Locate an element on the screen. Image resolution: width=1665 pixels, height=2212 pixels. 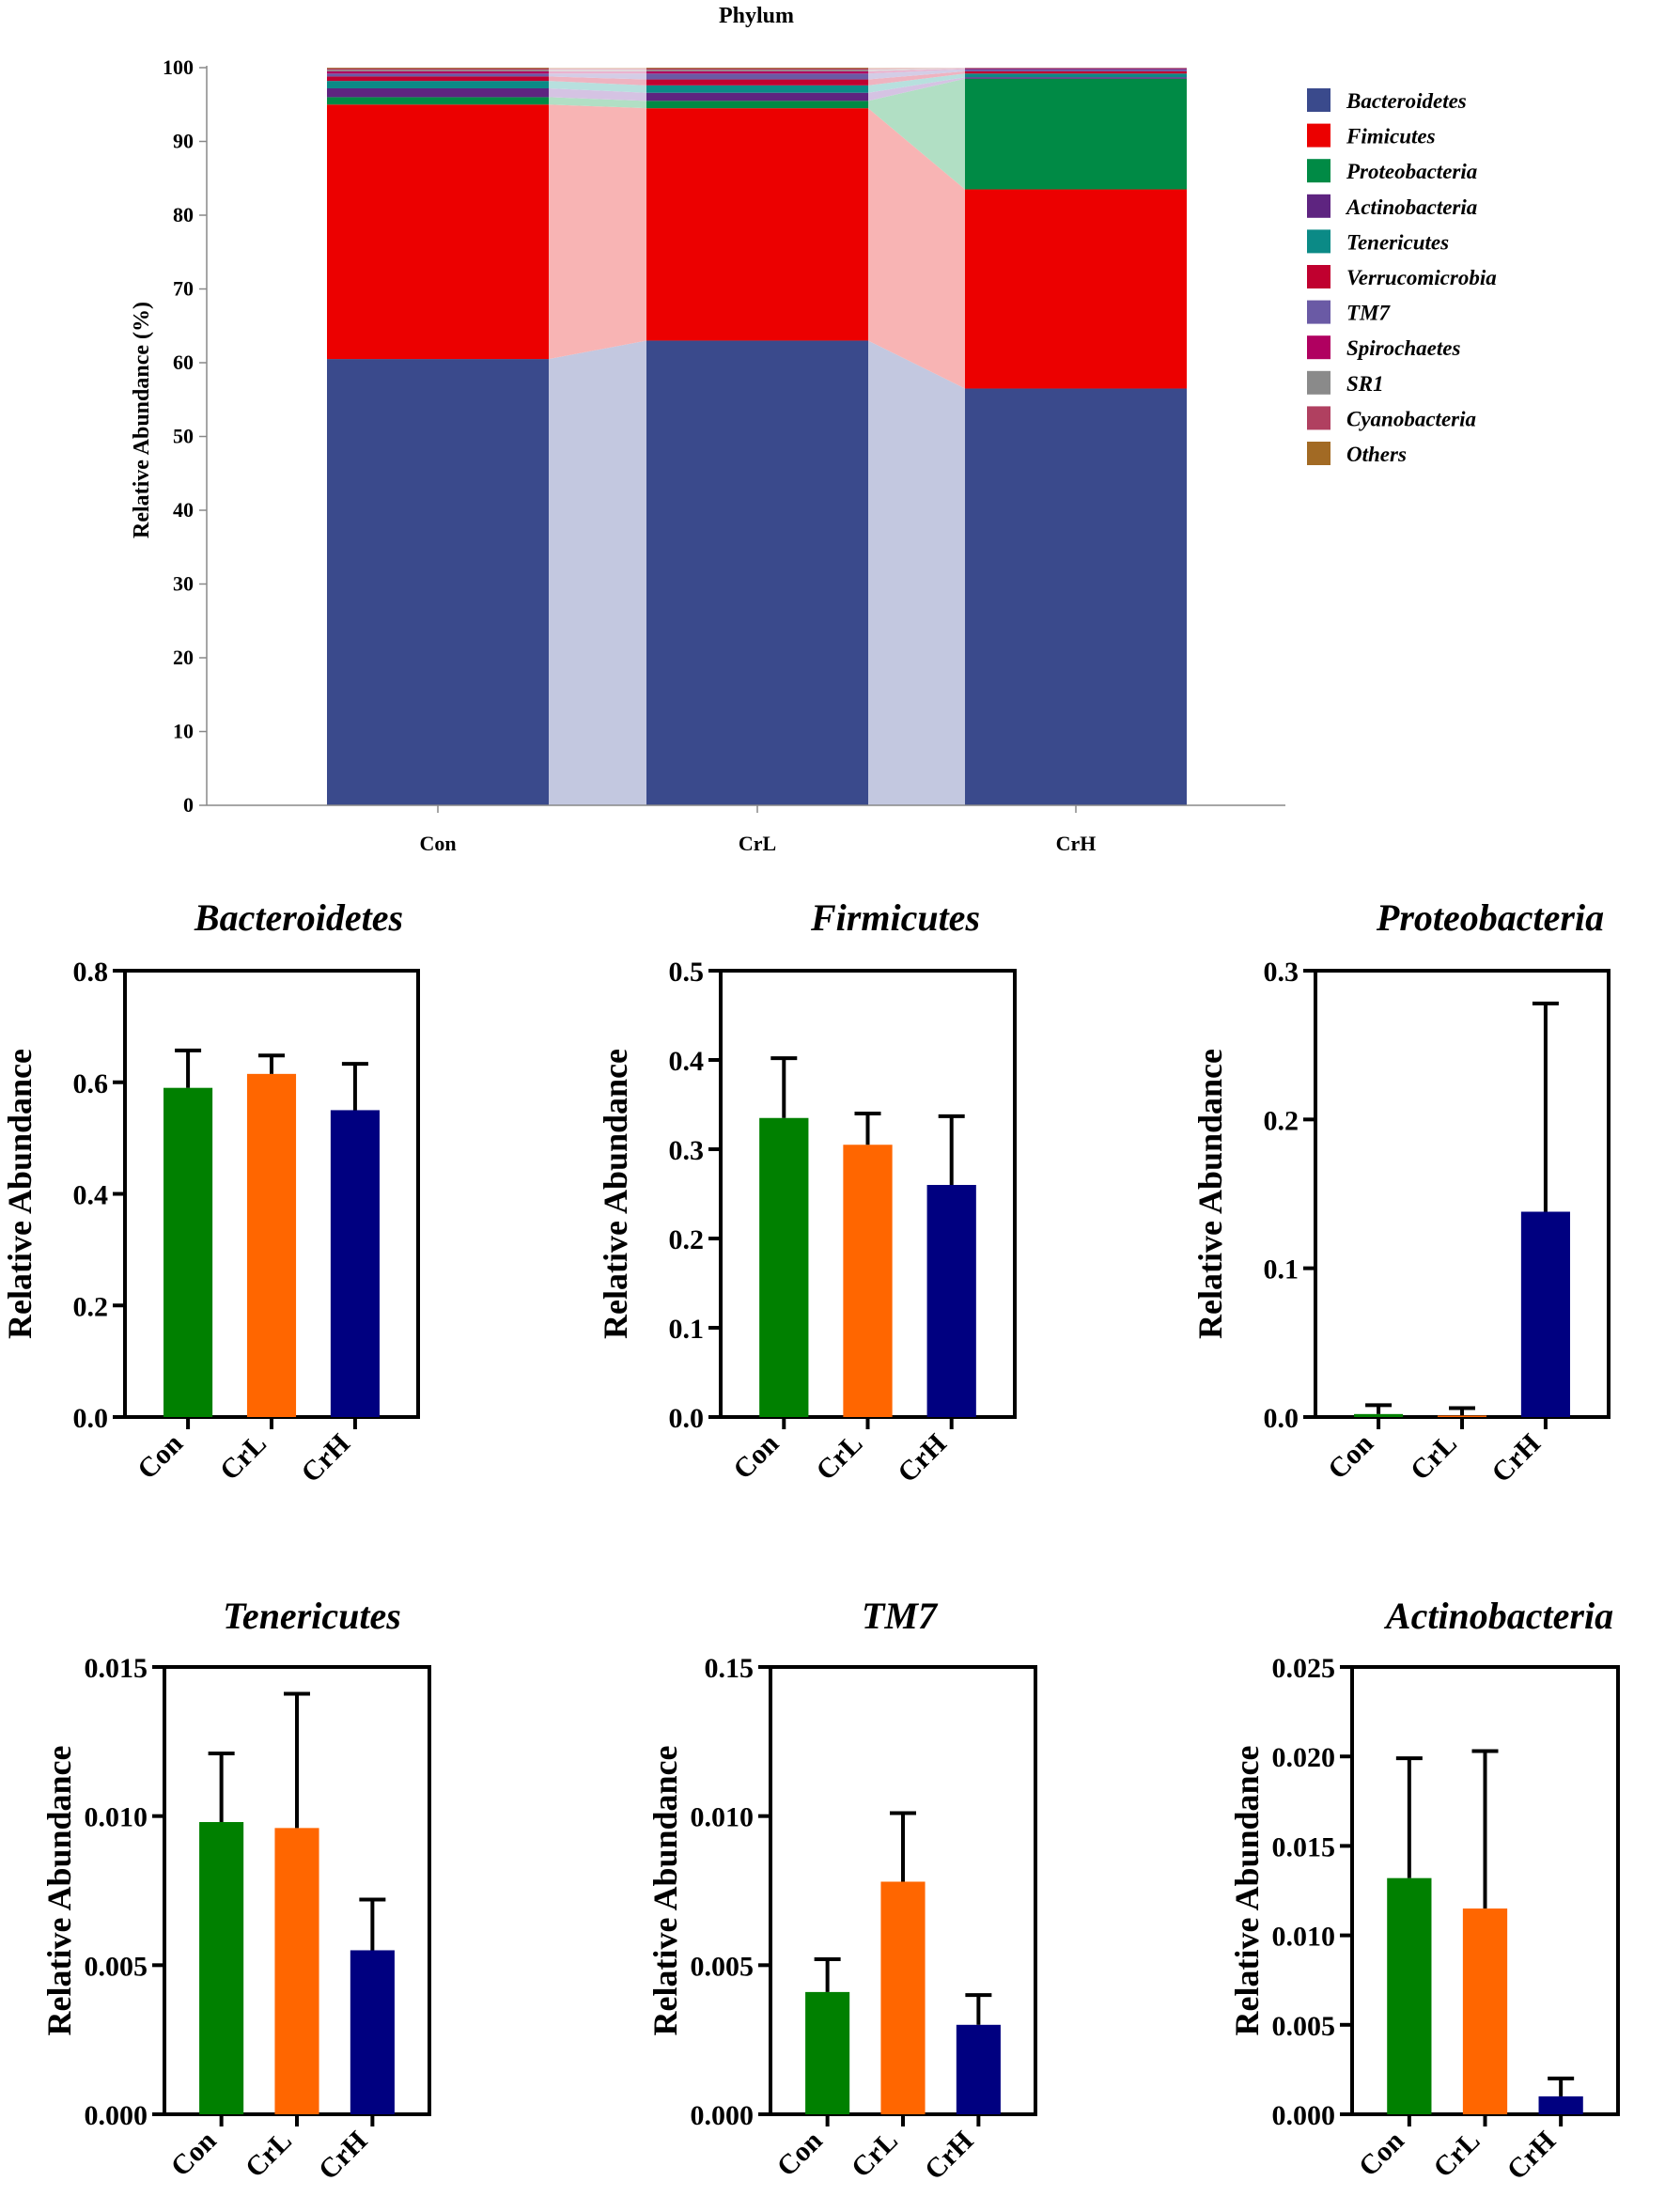
bar-segment-crh-fimicutes is located at coordinates (1076, 289).